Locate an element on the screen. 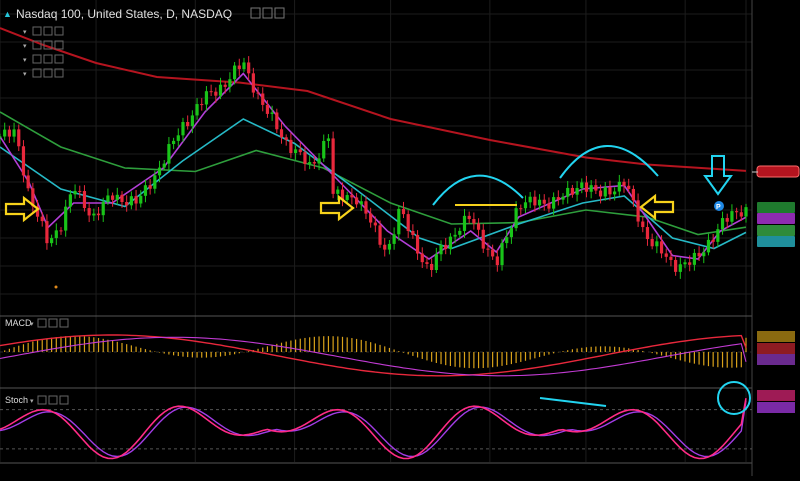 The height and width of the screenshot is (481, 800). earnings-marker-letter: P is located at coordinates (718, 207).